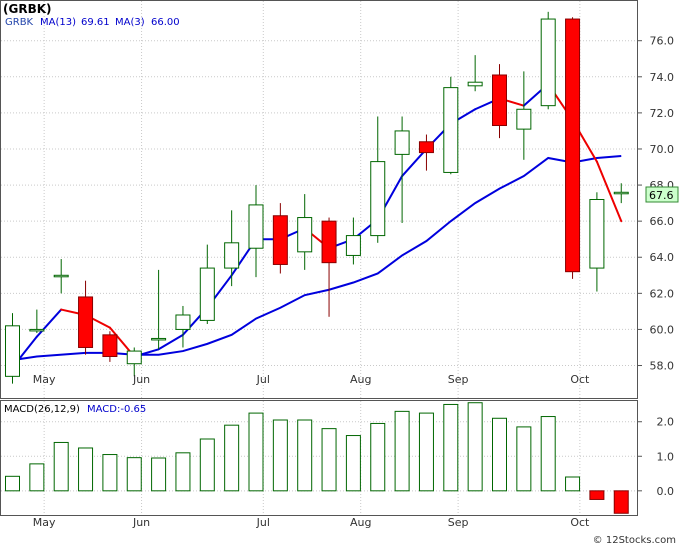 The width and height of the screenshot is (680, 546). I want to click on price-tick-label: 66.0, so click(662, 221).